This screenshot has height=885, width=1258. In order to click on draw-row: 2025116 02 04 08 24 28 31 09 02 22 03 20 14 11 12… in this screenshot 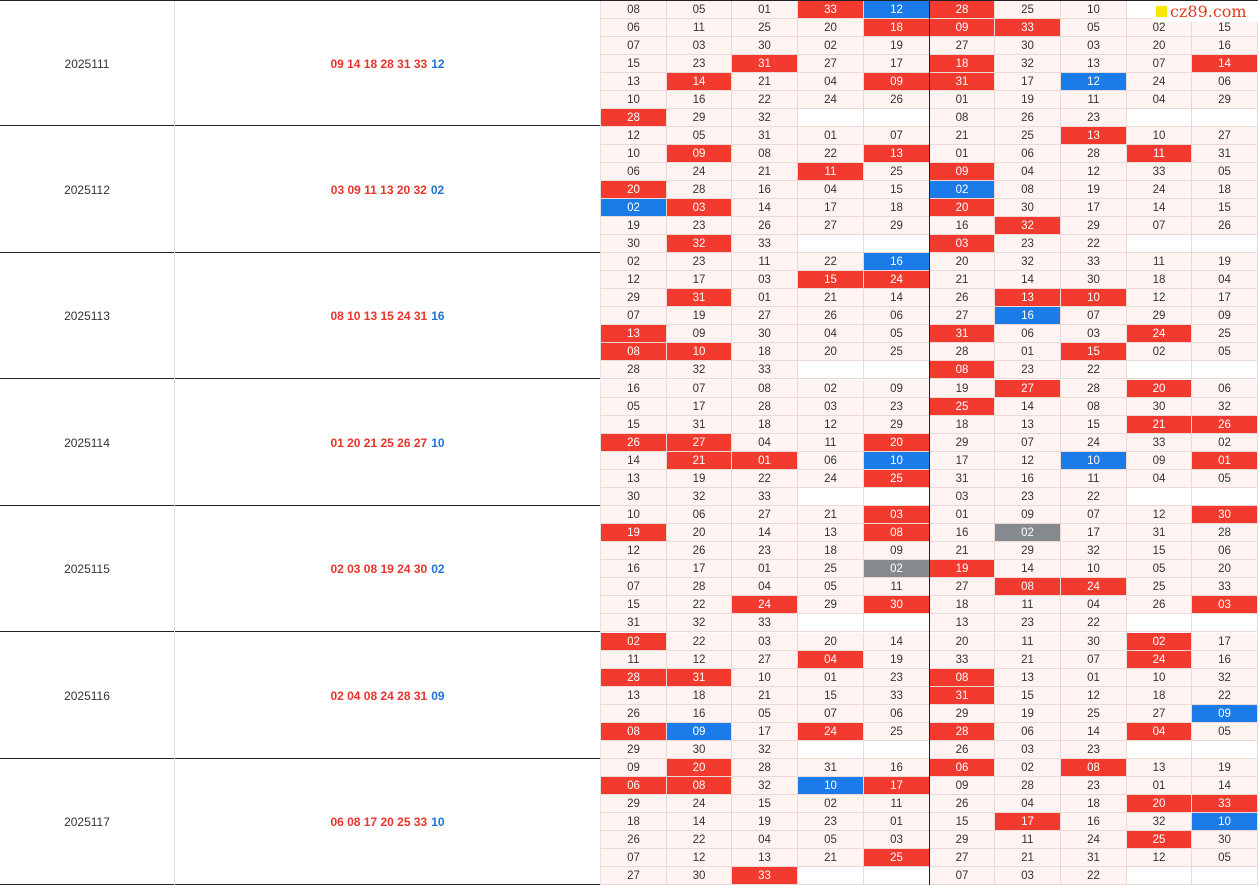, I will do `click(629, 696)`.